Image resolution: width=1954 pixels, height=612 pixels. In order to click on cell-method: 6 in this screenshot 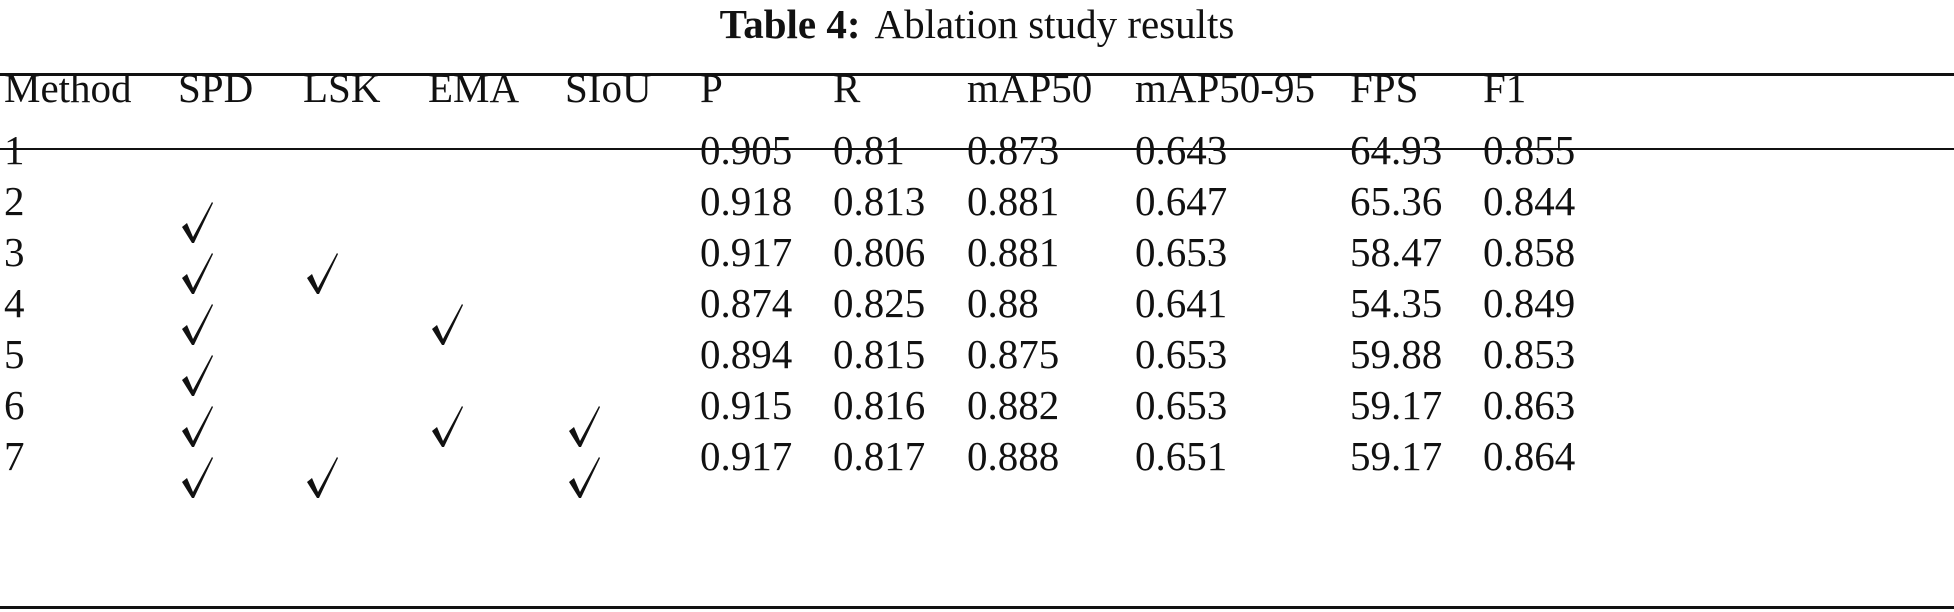, I will do `click(14, 405)`.